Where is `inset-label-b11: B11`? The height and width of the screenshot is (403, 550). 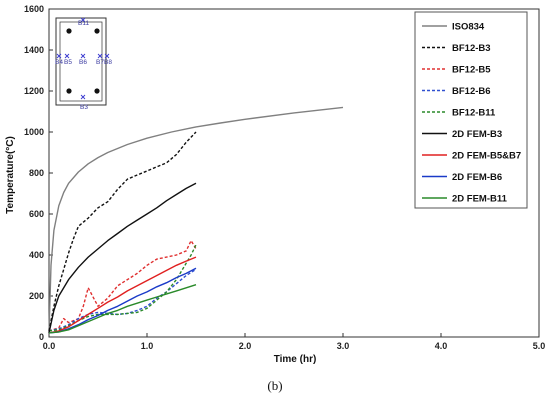 inset-label-b11: B11 is located at coordinates (83, 23).